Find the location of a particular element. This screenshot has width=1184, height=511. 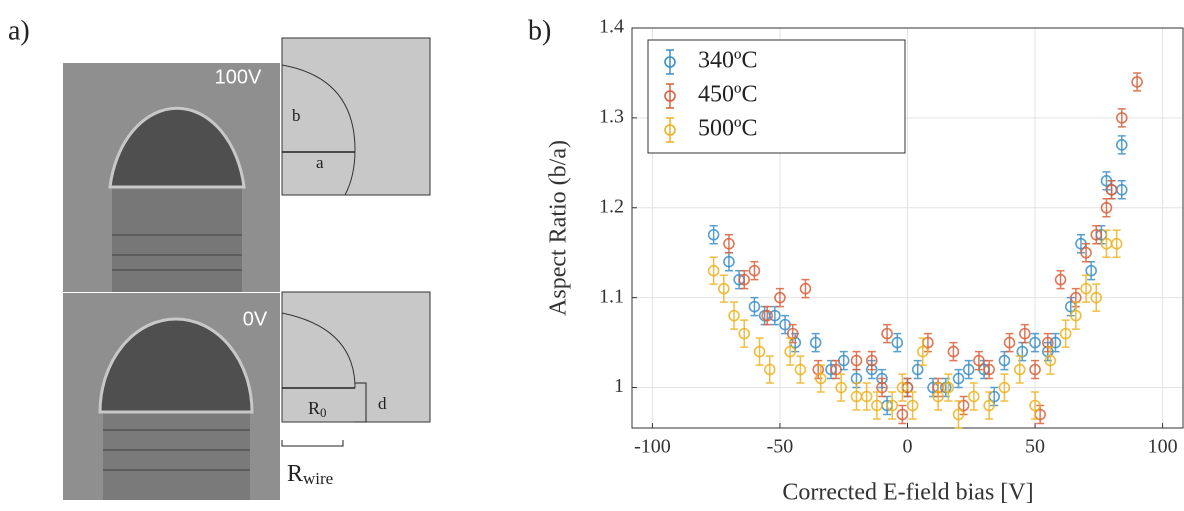

r0-main: R is located at coordinates (314, 408).